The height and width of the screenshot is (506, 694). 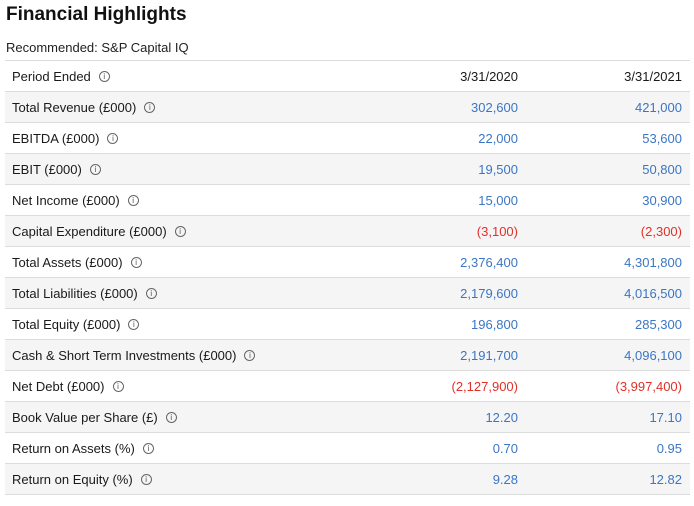 I want to click on value-cell-2020: 19,500, so click(x=498, y=169).